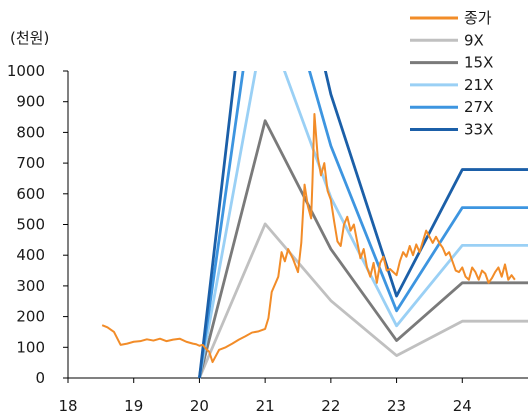  Describe the element at coordinates (30, 163) in the screenshot. I see `y-tick-label: 700` at that location.